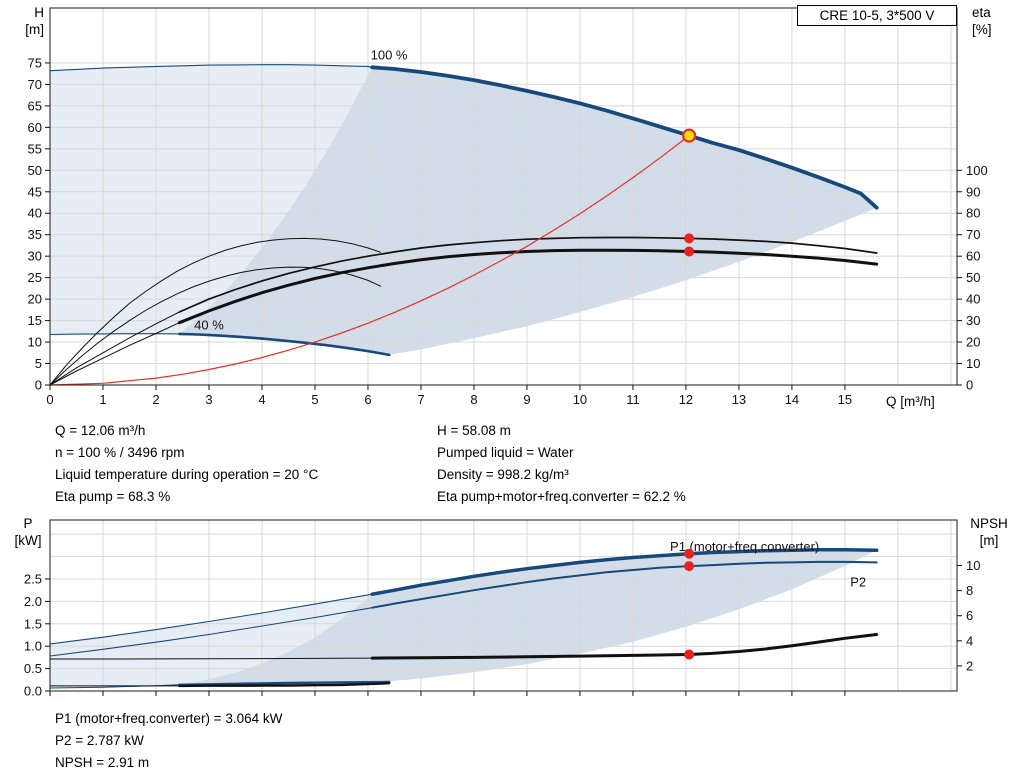 The image size is (1024, 781). Describe the element at coordinates (211, 199) in the screenshot. I see `envelope-light` at that location.